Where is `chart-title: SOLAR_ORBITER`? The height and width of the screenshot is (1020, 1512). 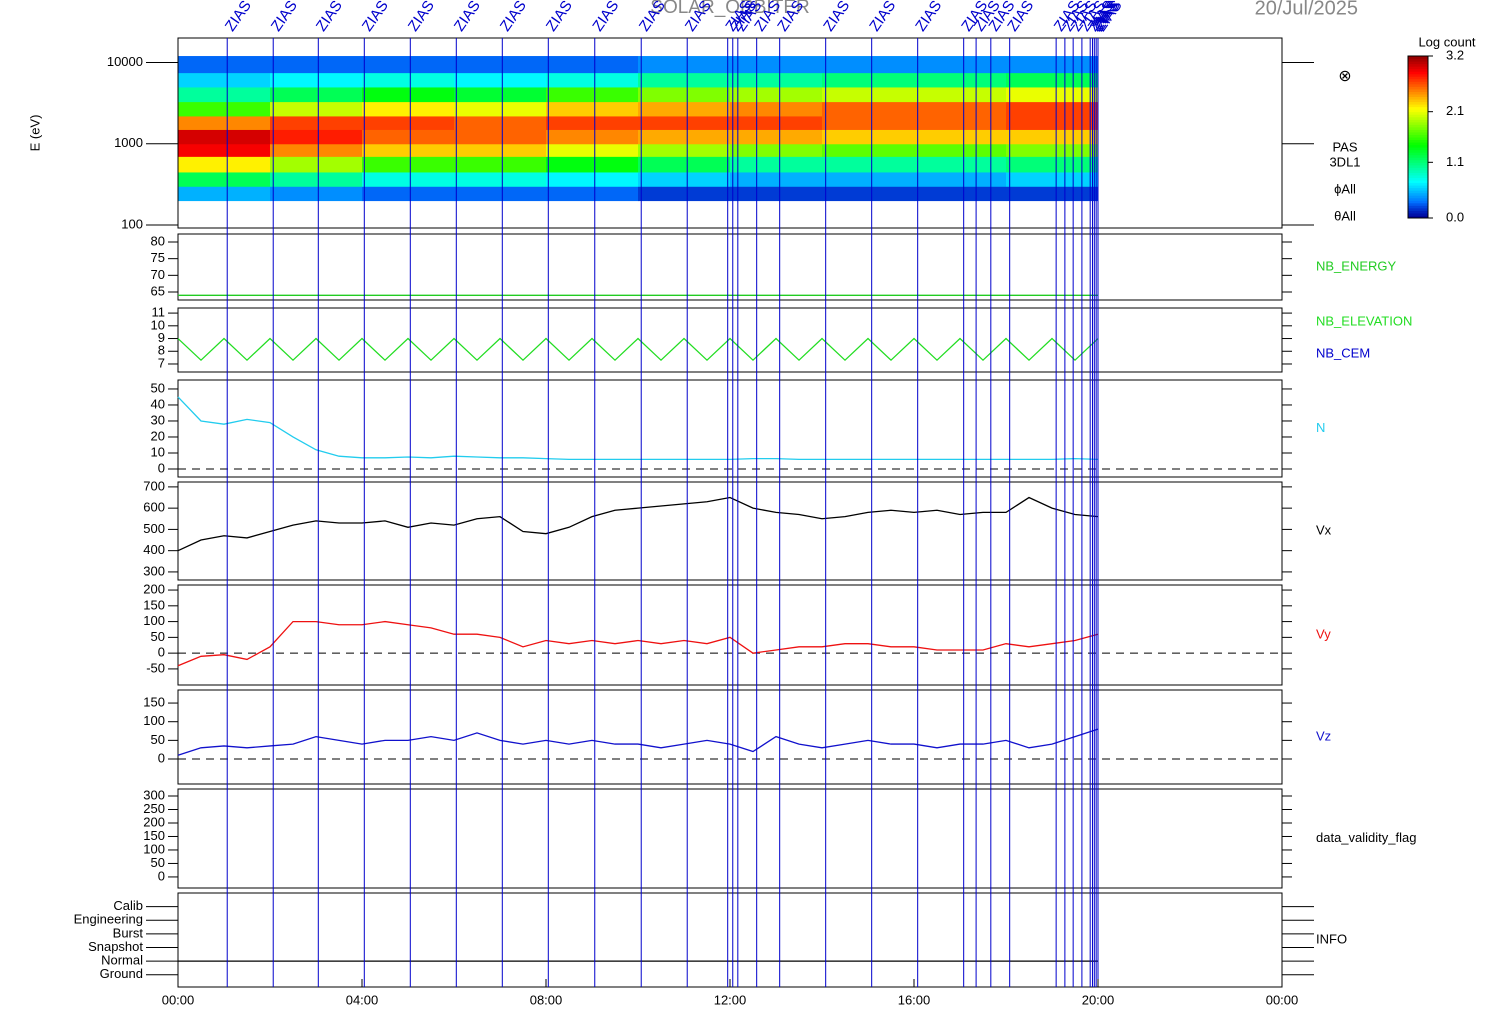
chart-title: SOLAR_ORBITER is located at coordinates (729, 9).